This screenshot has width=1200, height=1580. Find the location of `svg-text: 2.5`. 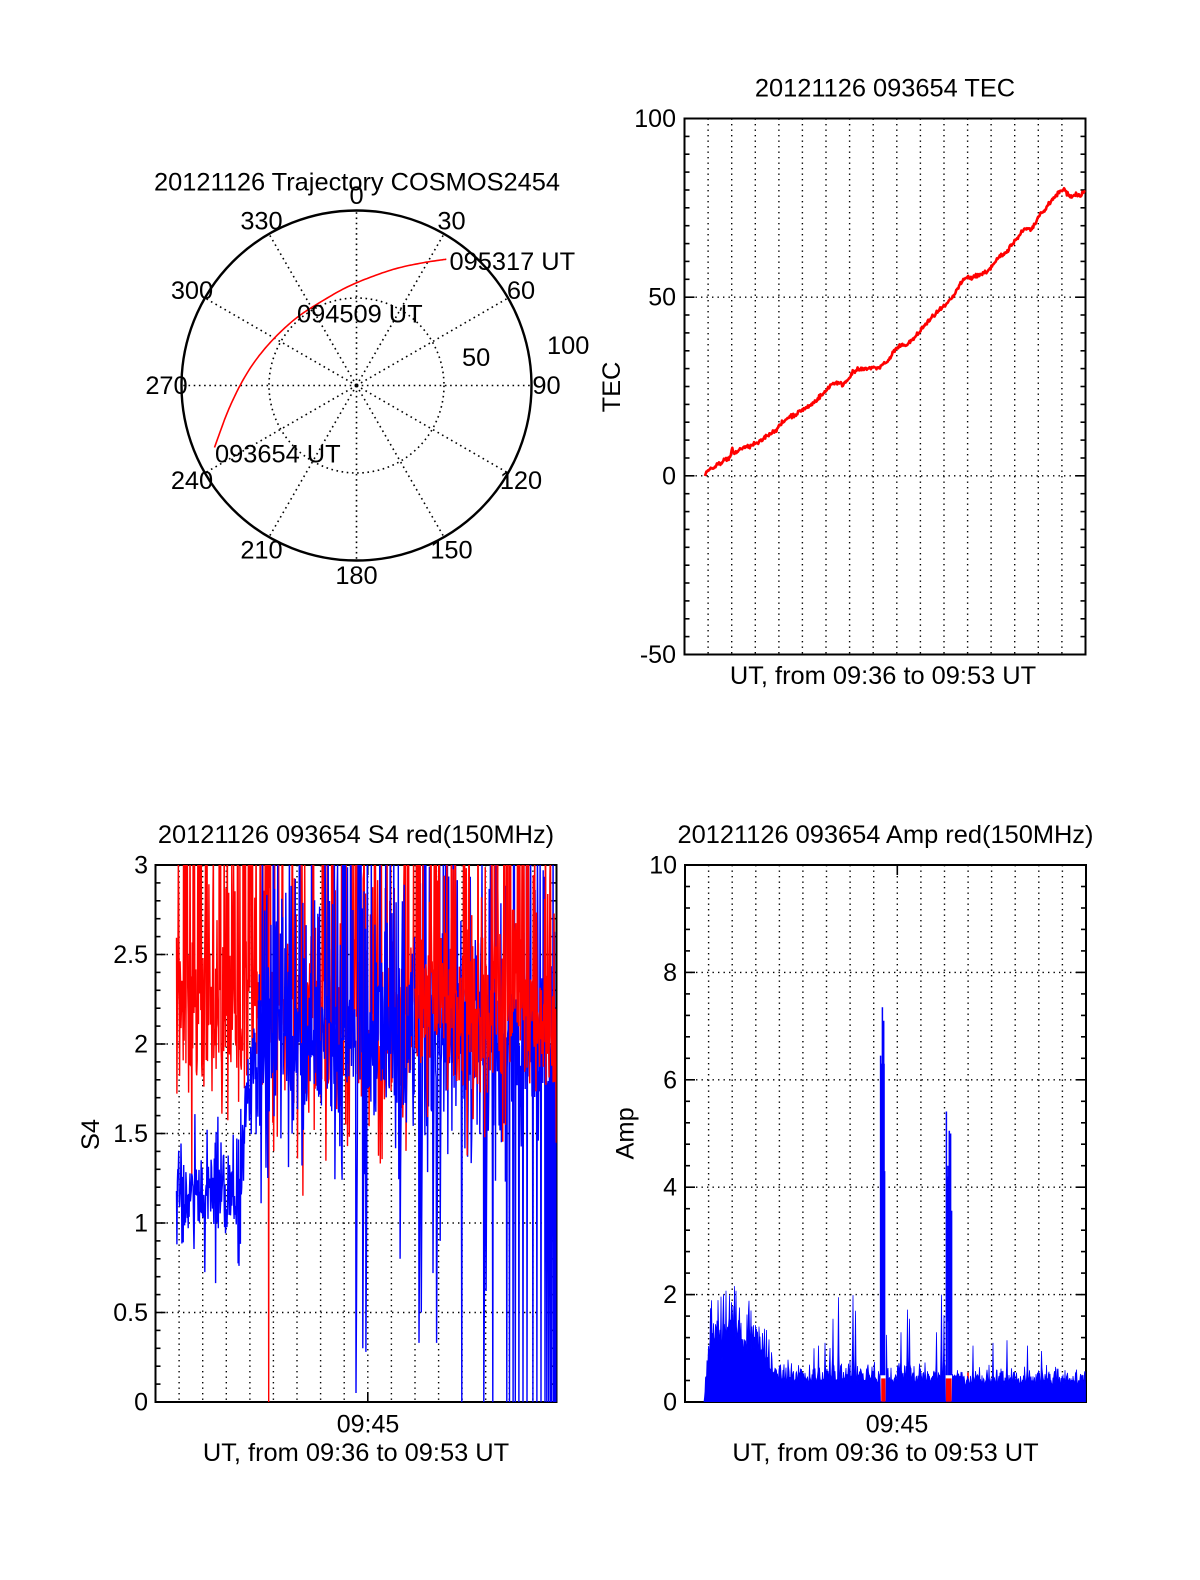

svg-text: 2.5 is located at coordinates (130, 955).